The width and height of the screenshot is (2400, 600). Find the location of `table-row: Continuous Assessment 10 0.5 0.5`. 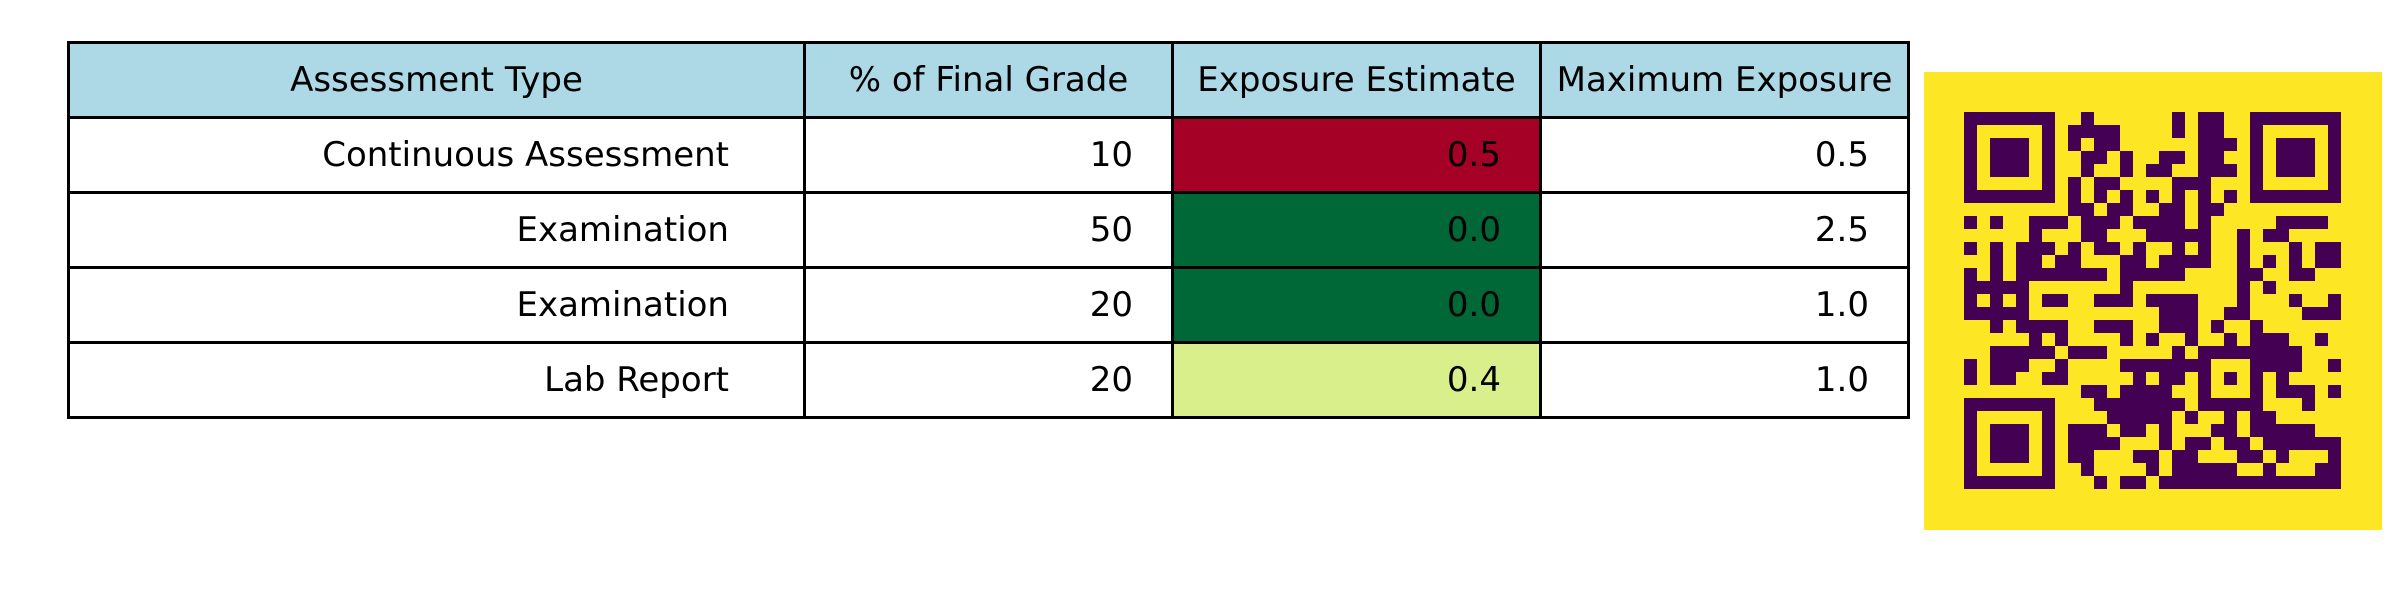

table-row: Continuous Assessment 10 0.5 0.5 is located at coordinates (988, 155).